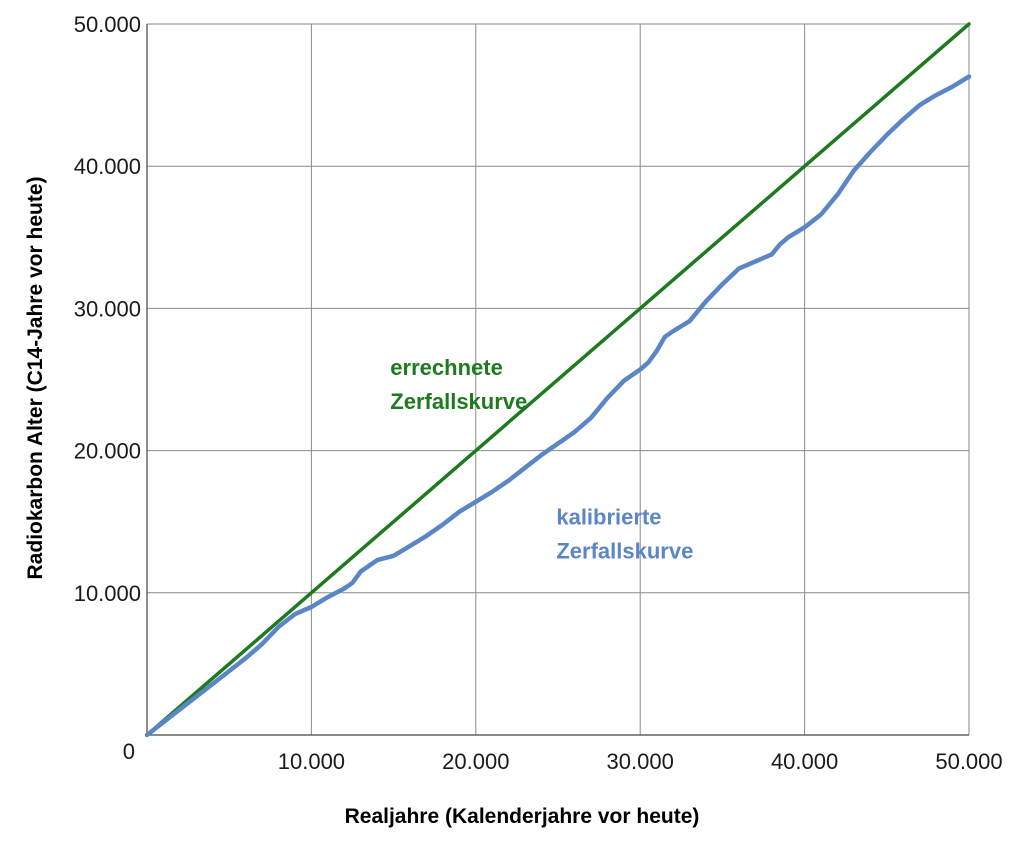 The height and width of the screenshot is (849, 1024). Describe the element at coordinates (107, 308) in the screenshot. I see `y-tick-label-3: 30.000` at that location.